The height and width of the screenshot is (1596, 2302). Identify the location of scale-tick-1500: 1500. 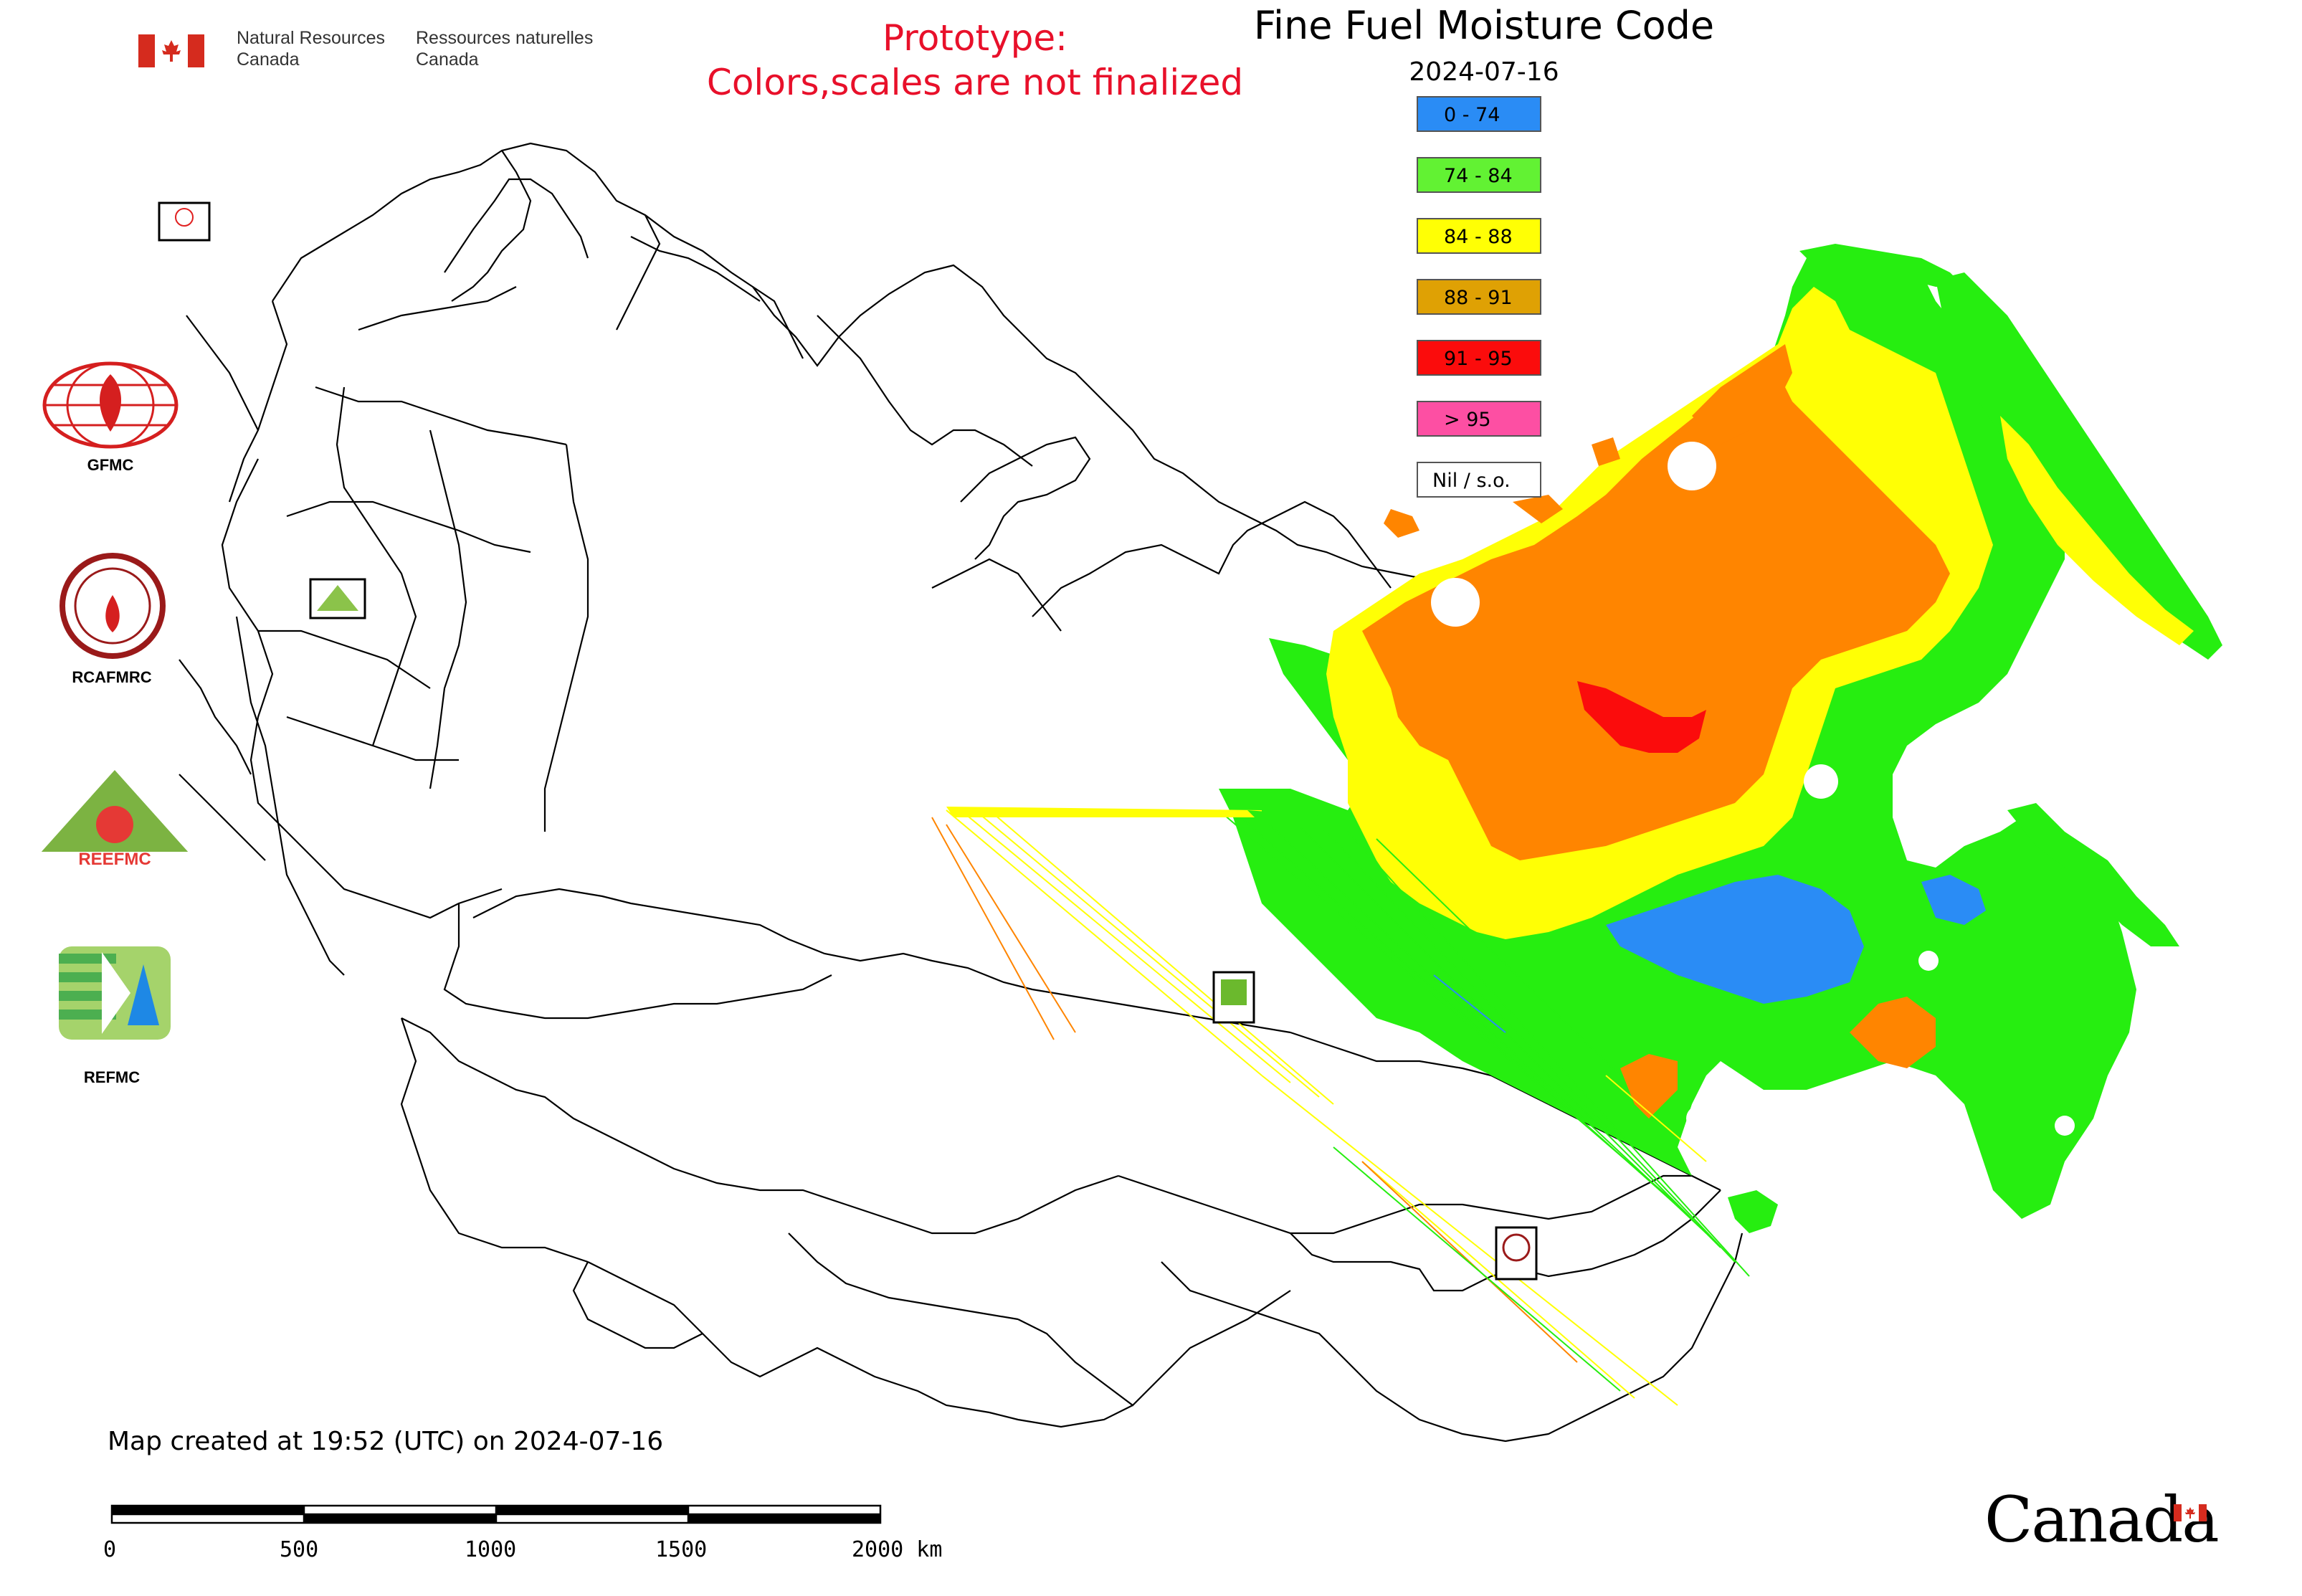
(681, 1549).